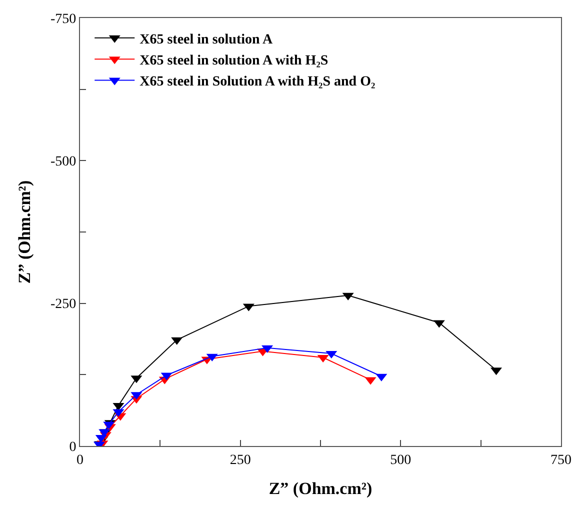  What do you see at coordinates (72, 447) in the screenshot?
I see `y-tick-label: 0` at bounding box center [72, 447].